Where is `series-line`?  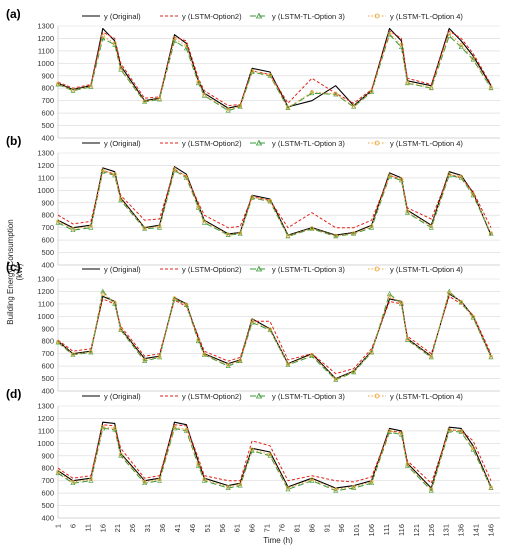 series-line is located at coordinates (274, 335).